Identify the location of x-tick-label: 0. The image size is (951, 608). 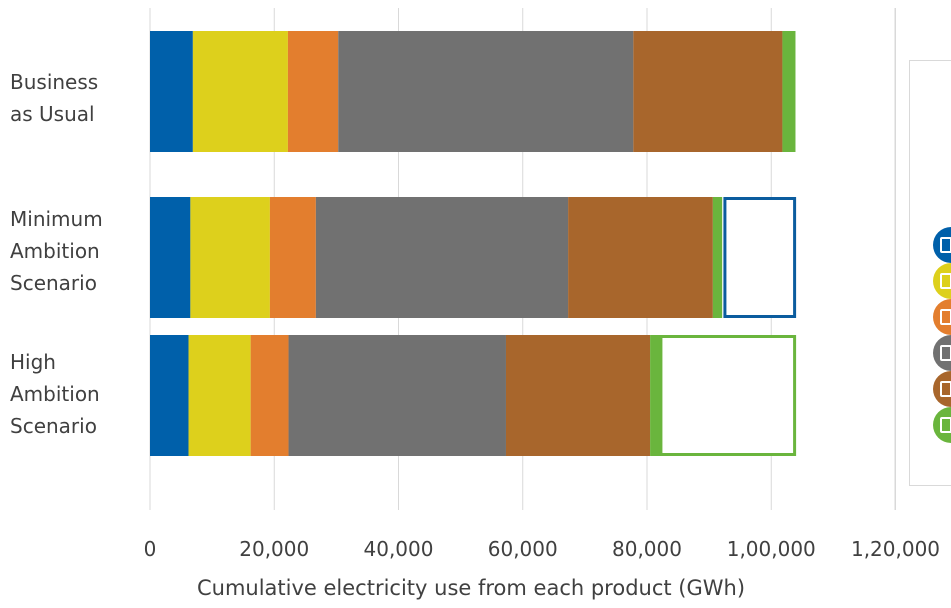
(150, 549).